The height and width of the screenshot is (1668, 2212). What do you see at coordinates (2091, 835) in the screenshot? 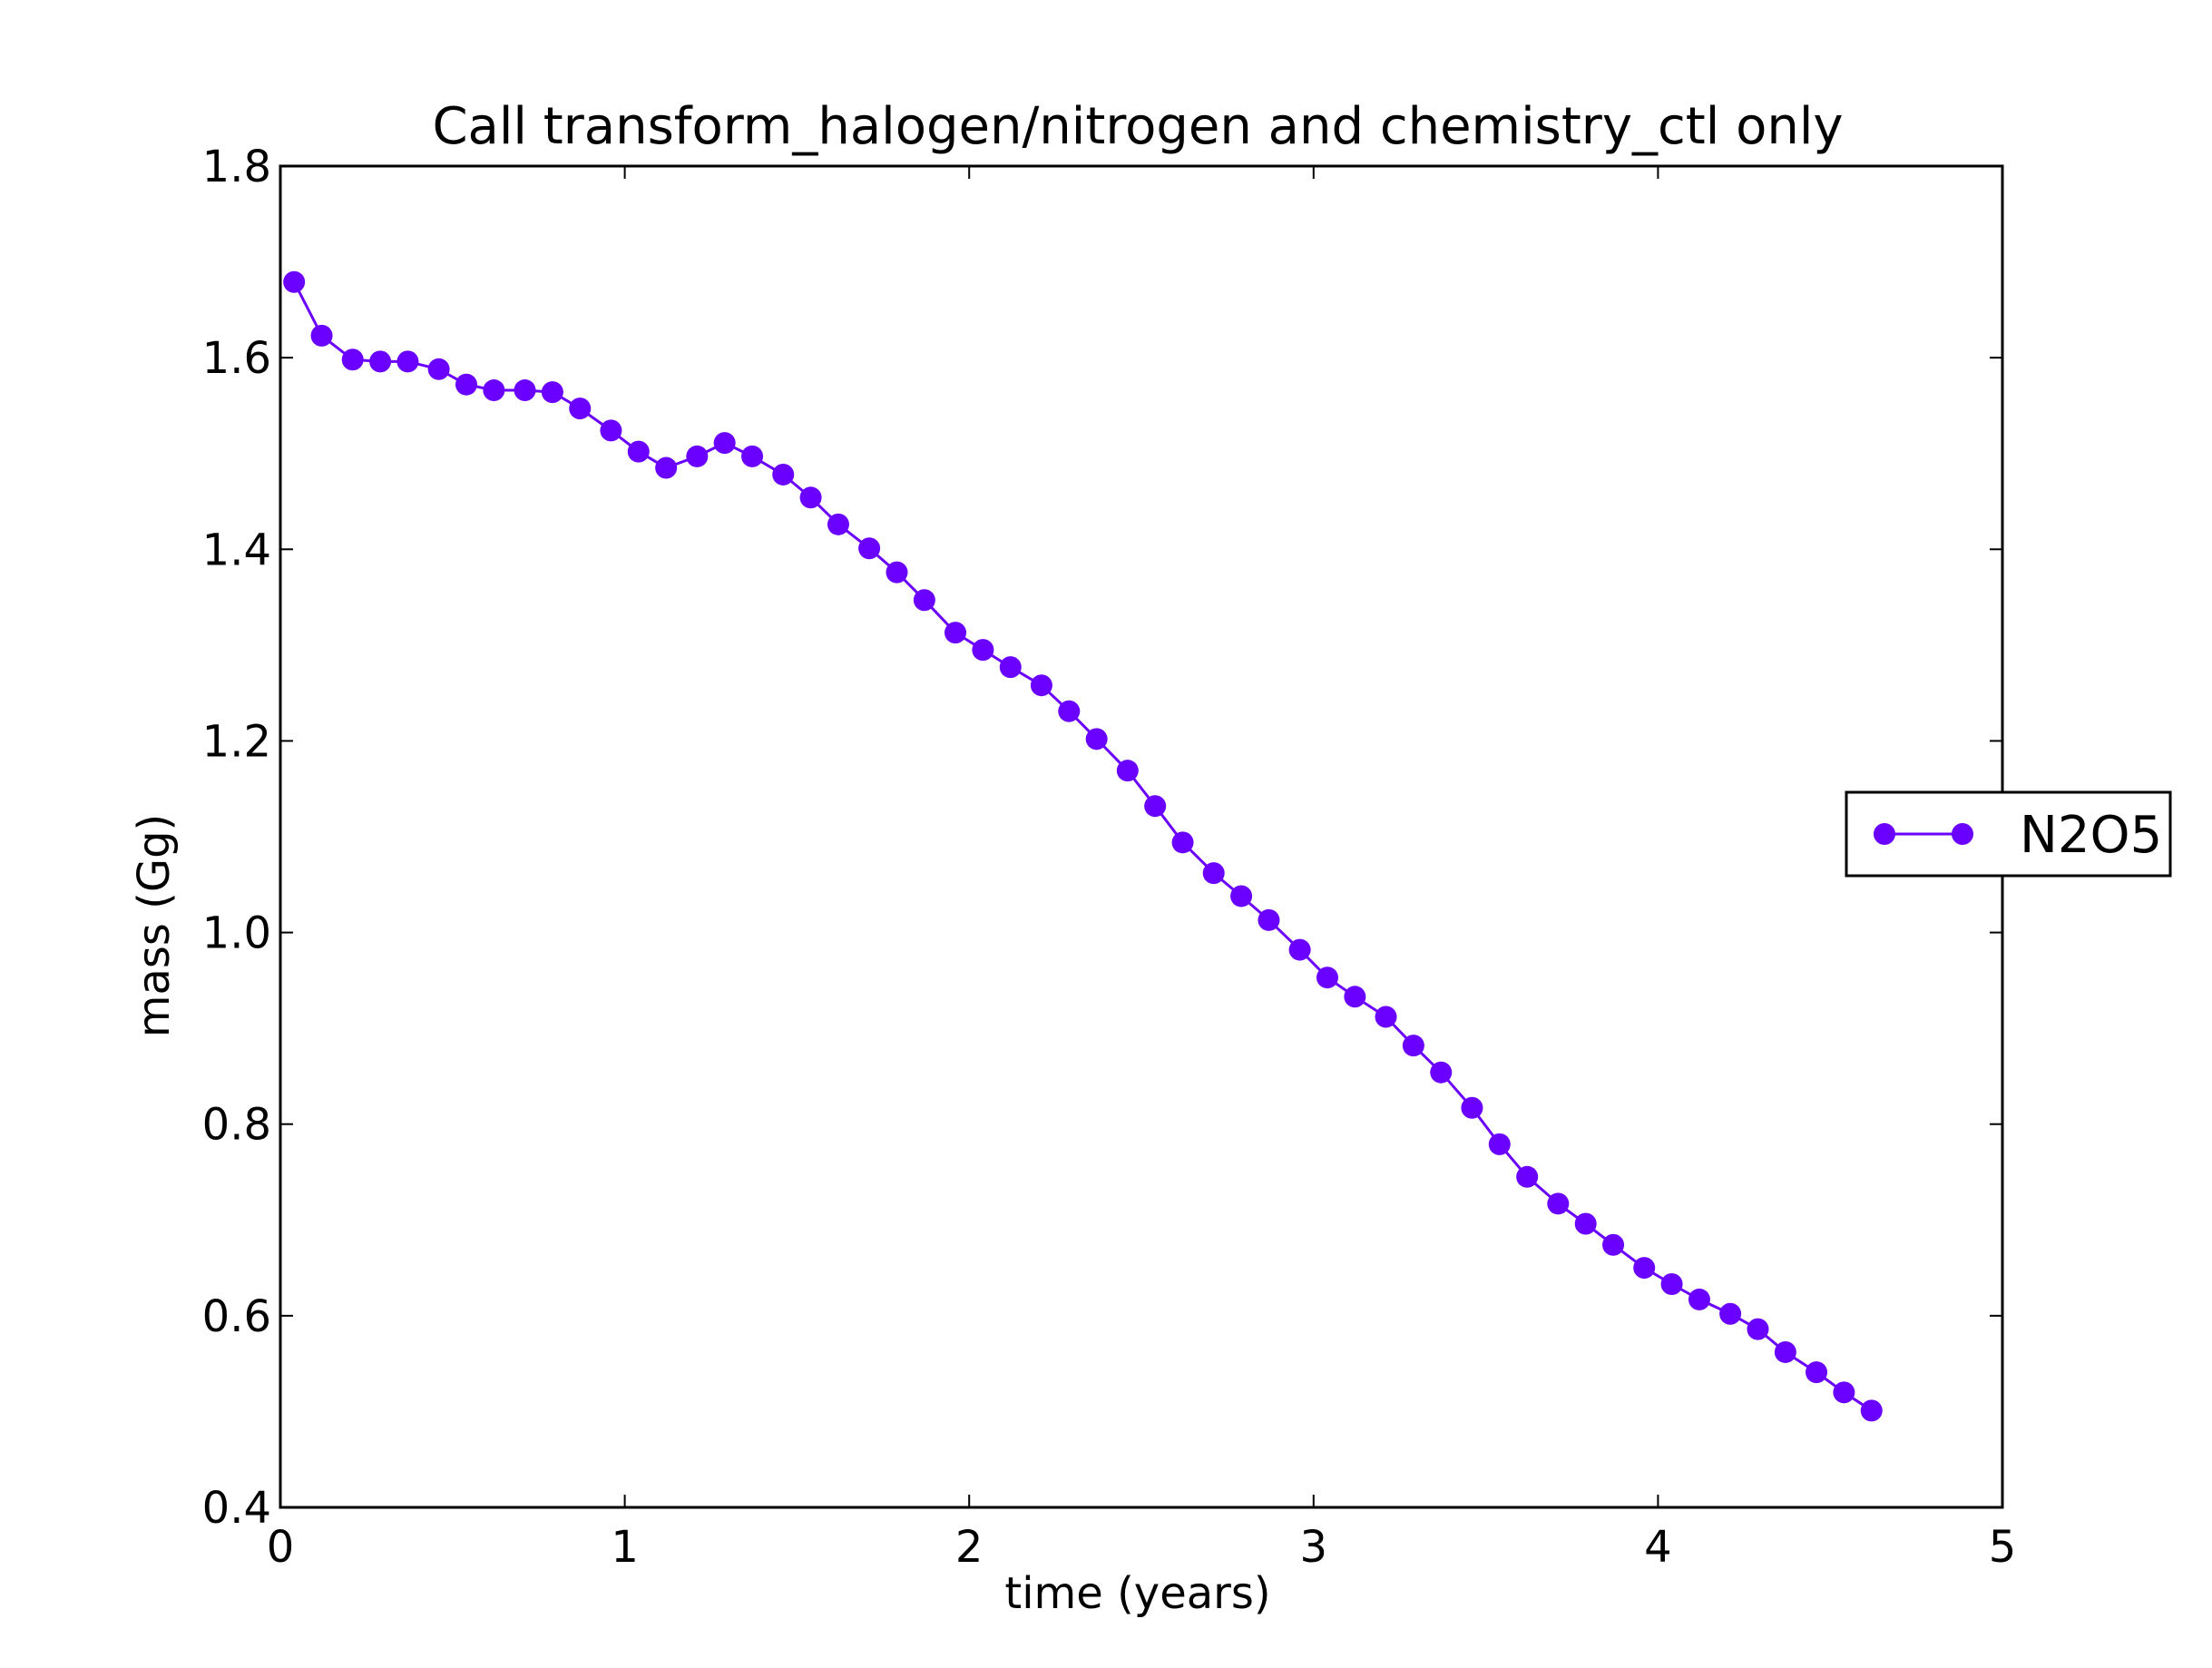
I see `legend-label: N2O5` at bounding box center [2091, 835].